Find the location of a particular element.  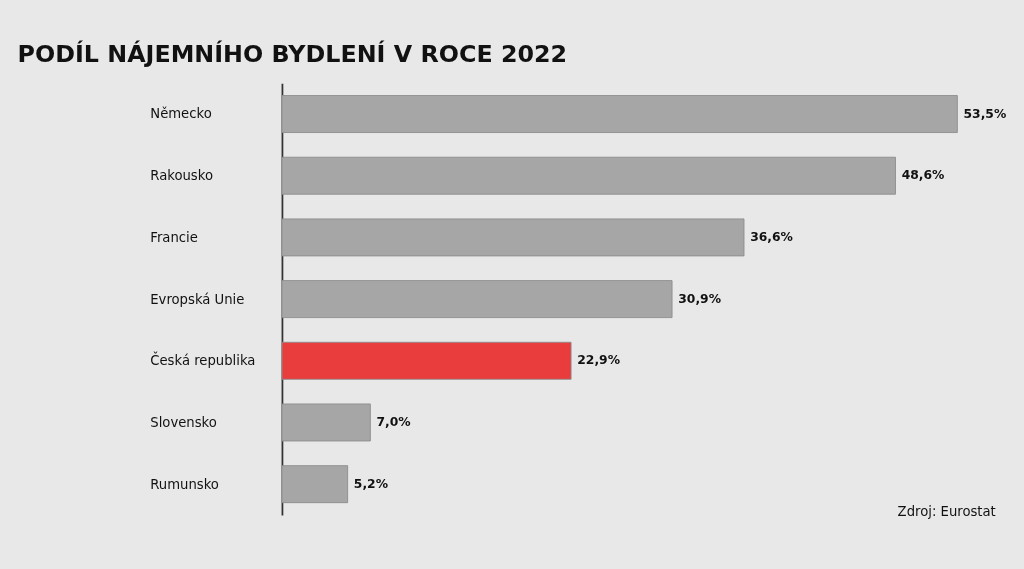

chart-title: PODÍL NÁJEMNÍHO BYDLENÍ V ROCE 2022 is located at coordinates (292, 54).